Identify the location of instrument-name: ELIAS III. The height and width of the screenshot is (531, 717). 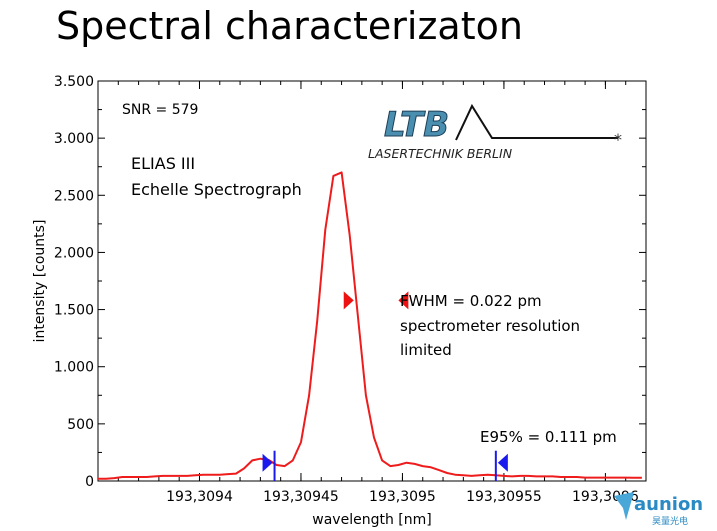
(163, 163).